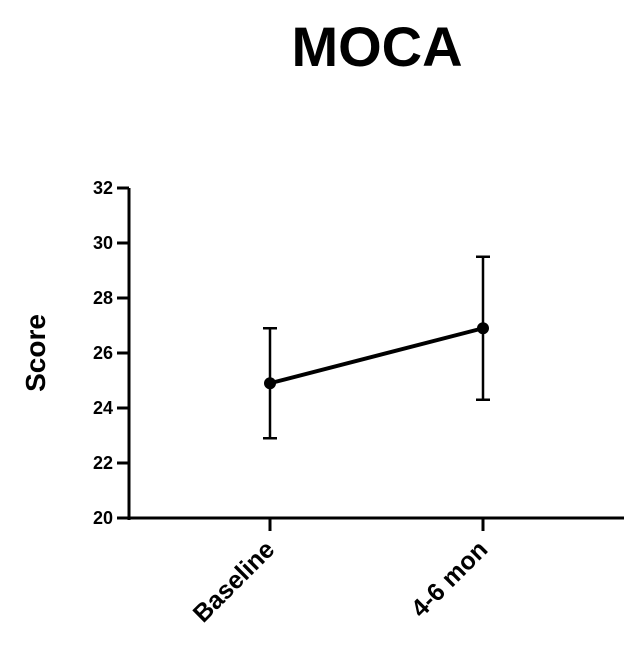  Describe the element at coordinates (103, 243) in the screenshot. I see `y-tick-label: 30` at that location.